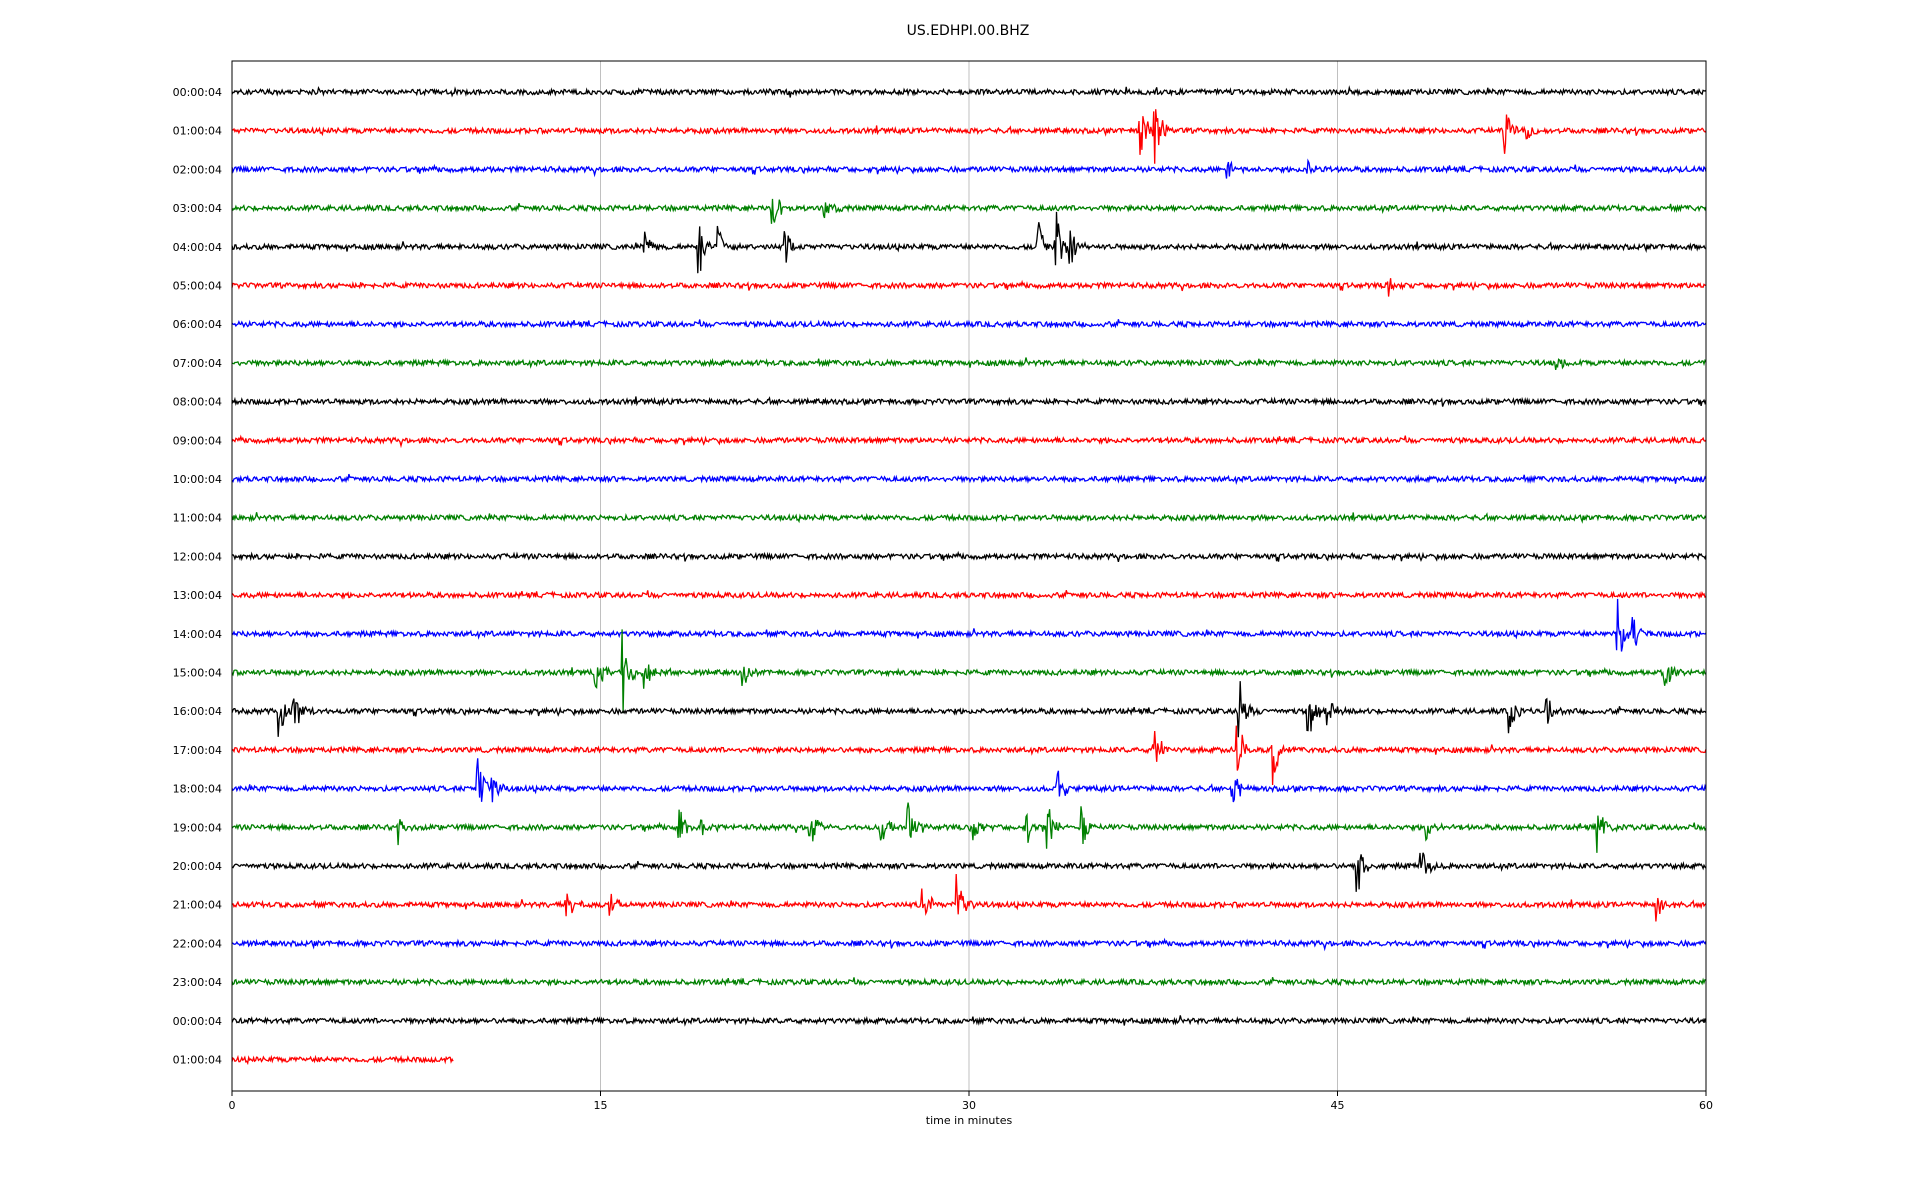 This screenshot has height=1200, width=1920. Describe the element at coordinates (197, 750) in the screenshot. I see `row-label-17: 17:00:04` at that location.